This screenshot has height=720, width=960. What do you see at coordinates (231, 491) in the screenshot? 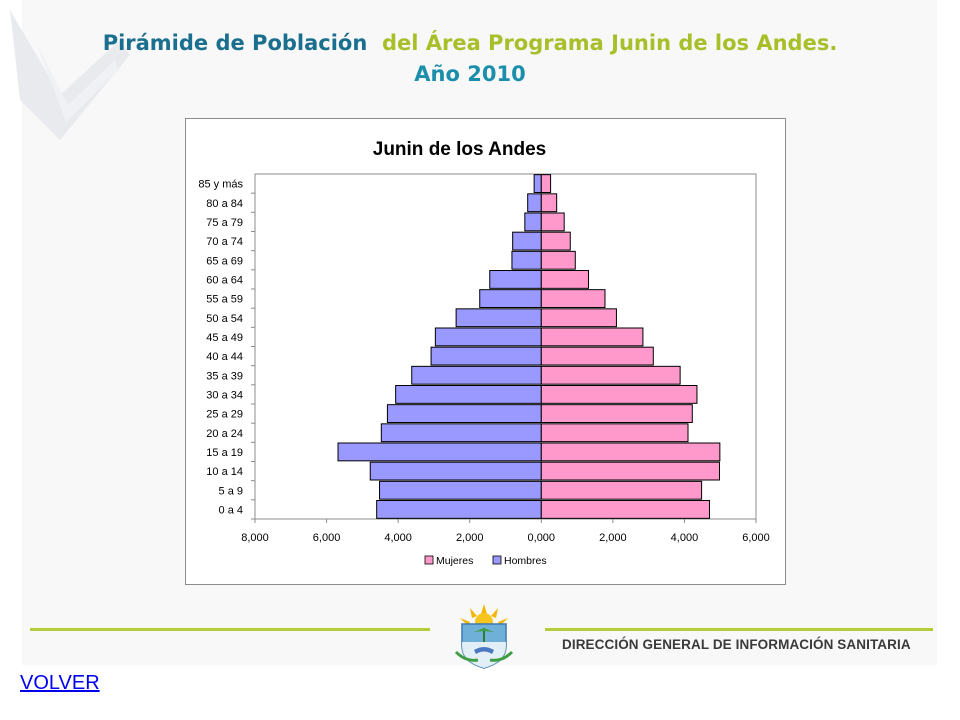
I see `y-tick-label: 5 a 9` at bounding box center [231, 491].